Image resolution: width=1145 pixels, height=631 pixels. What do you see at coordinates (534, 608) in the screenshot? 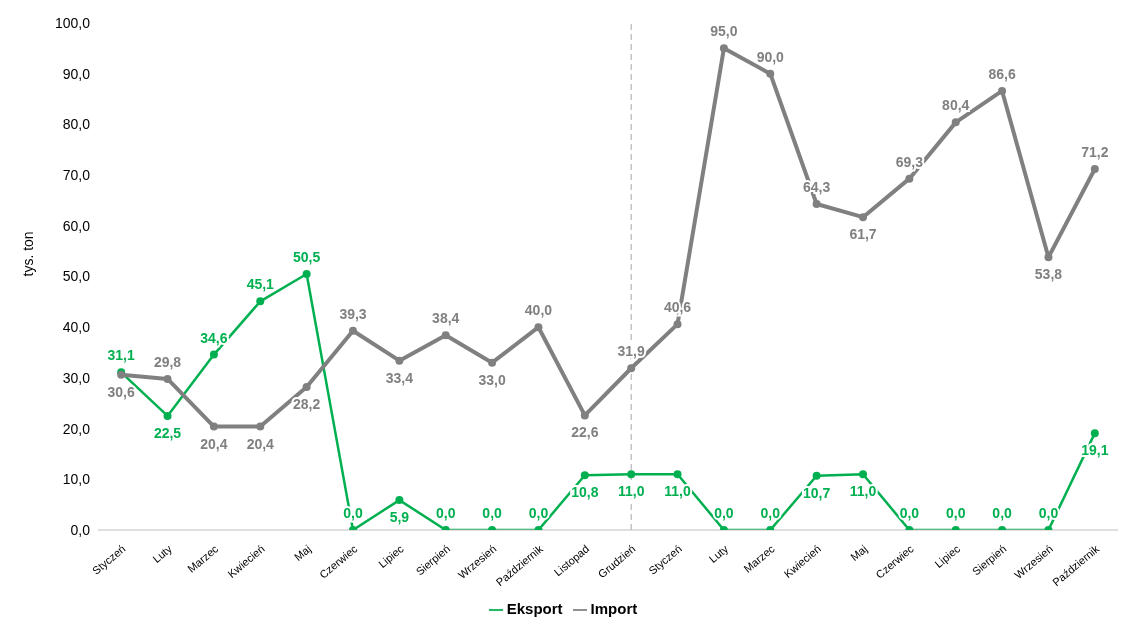
I see `legend-label: Eksport` at bounding box center [534, 608].